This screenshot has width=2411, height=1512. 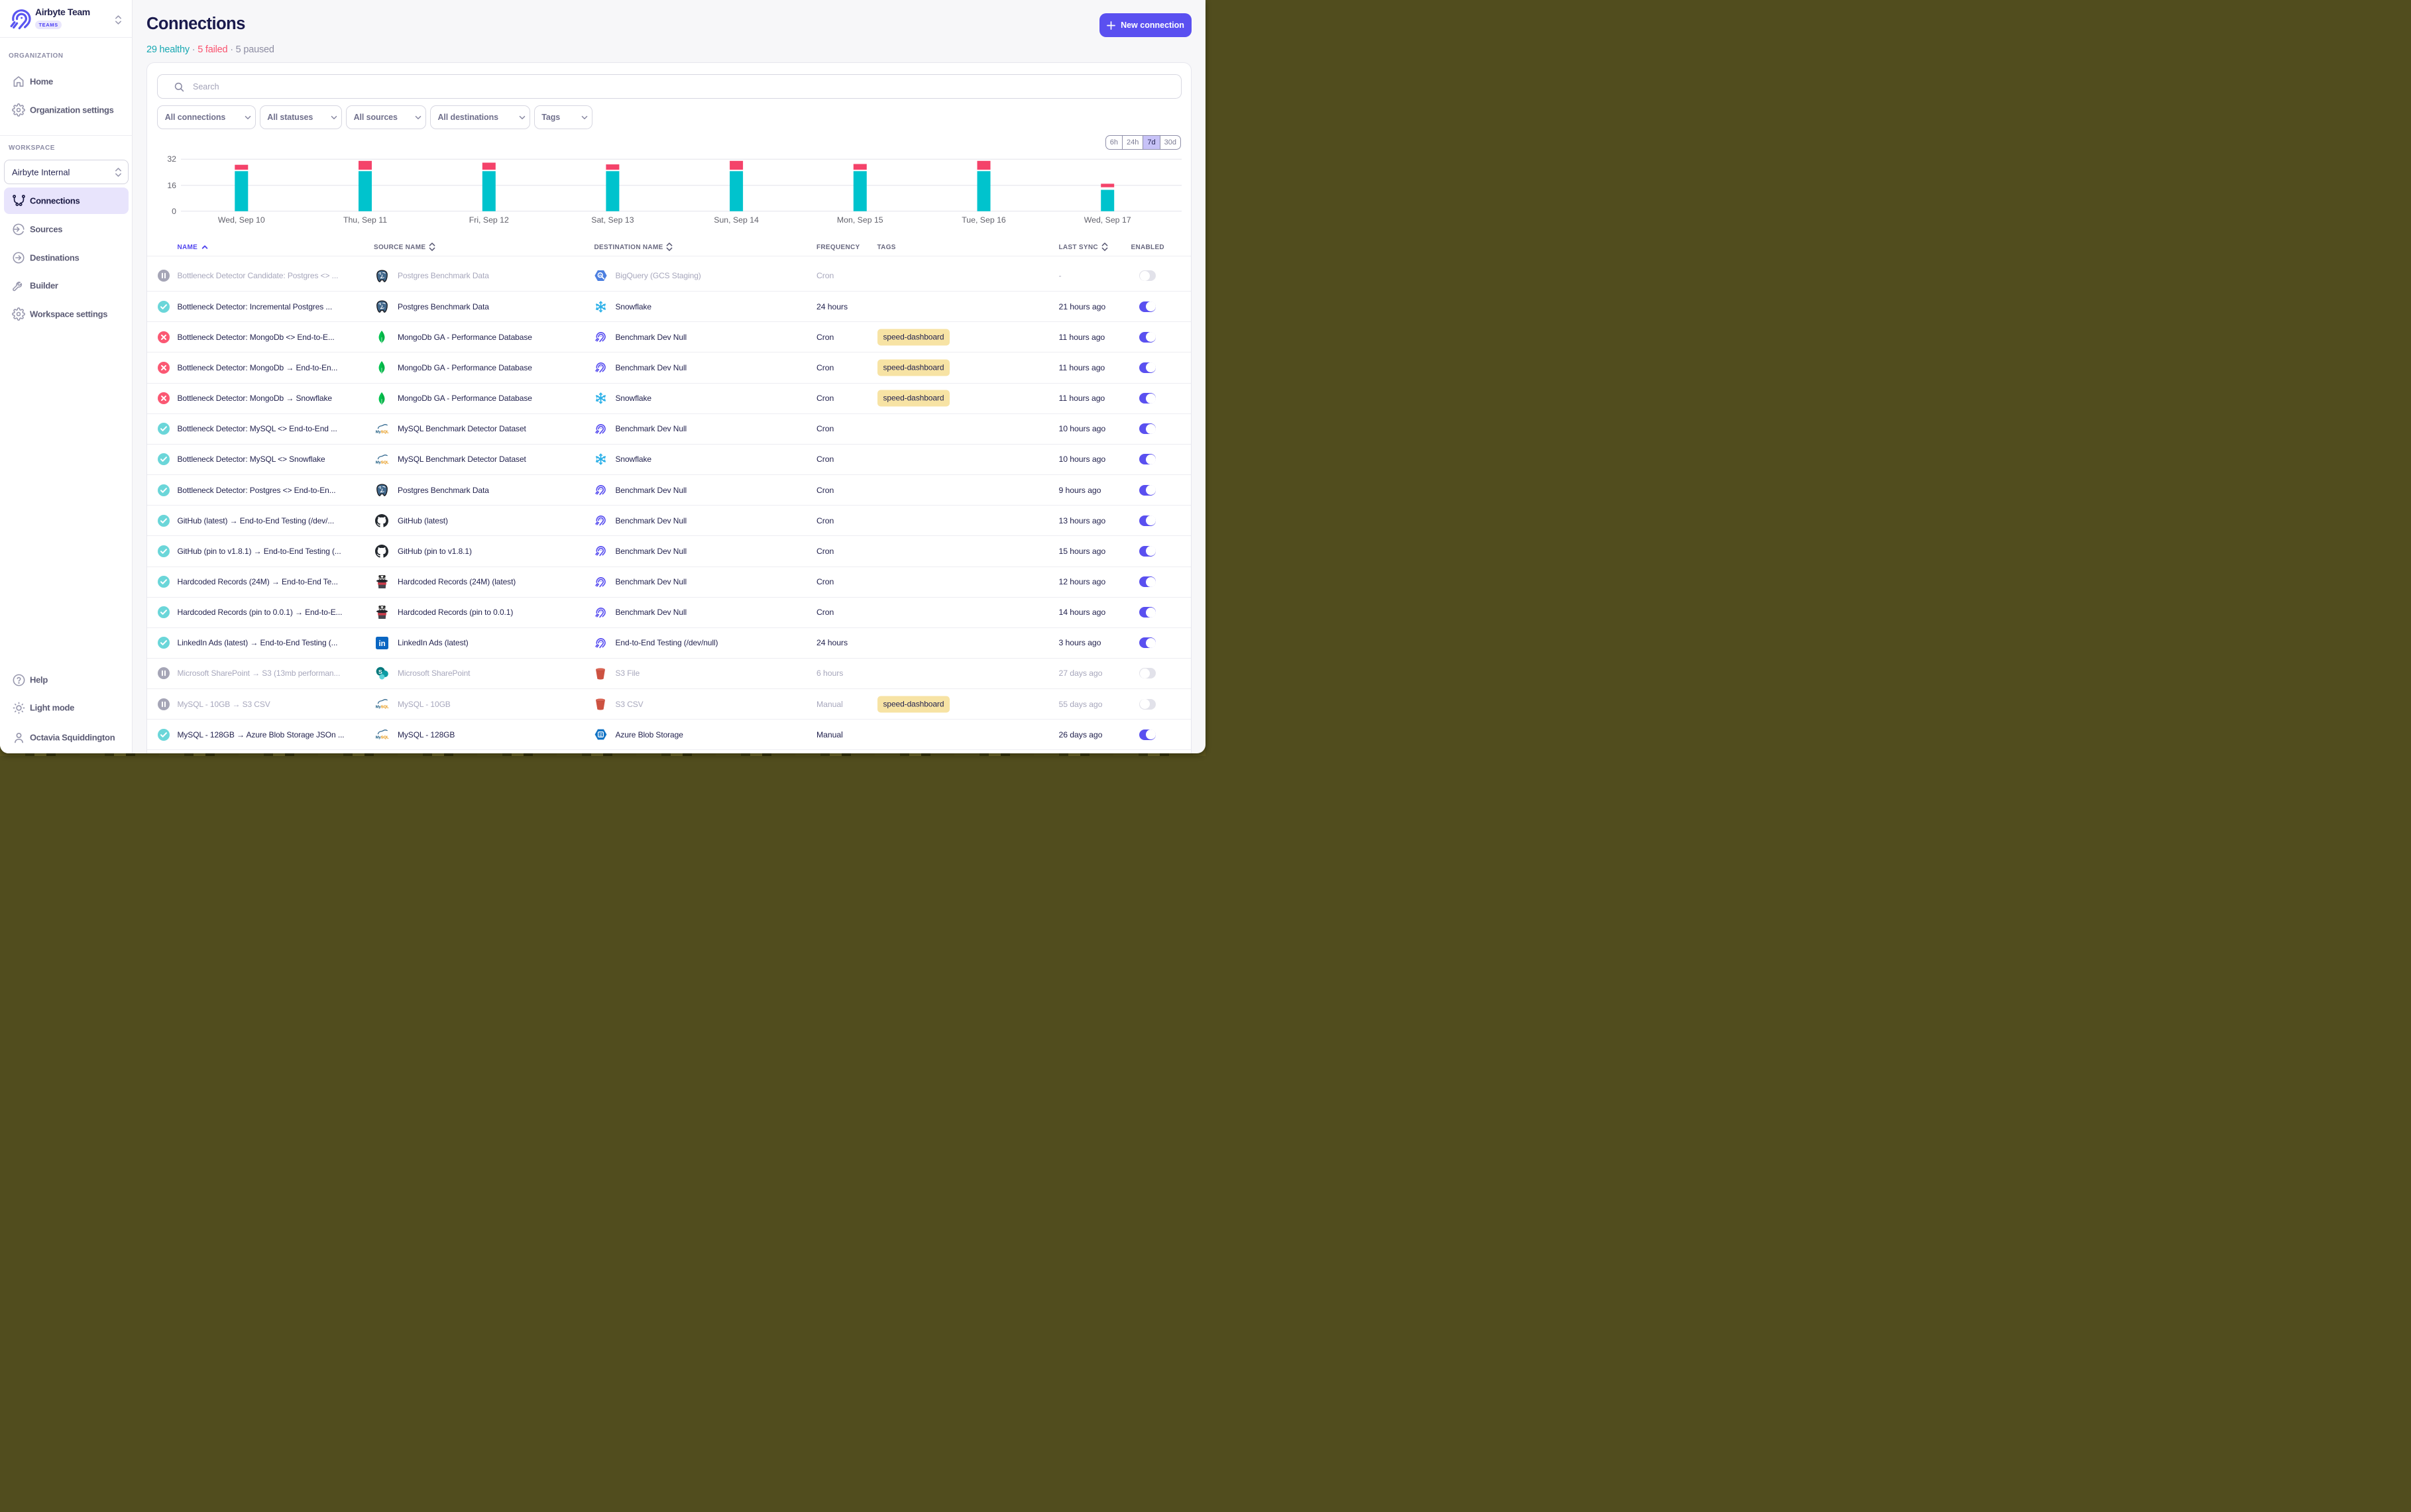 What do you see at coordinates (860, 220) in the screenshot?
I see `svg-text: Mon, Sep 15` at bounding box center [860, 220].